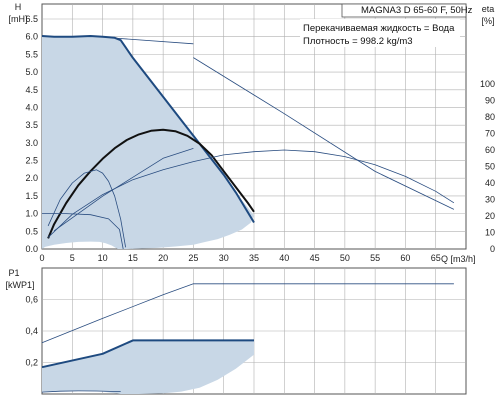  Describe the element at coordinates (345, 258) in the screenshot. I see `x-tick-label: 50` at that location.